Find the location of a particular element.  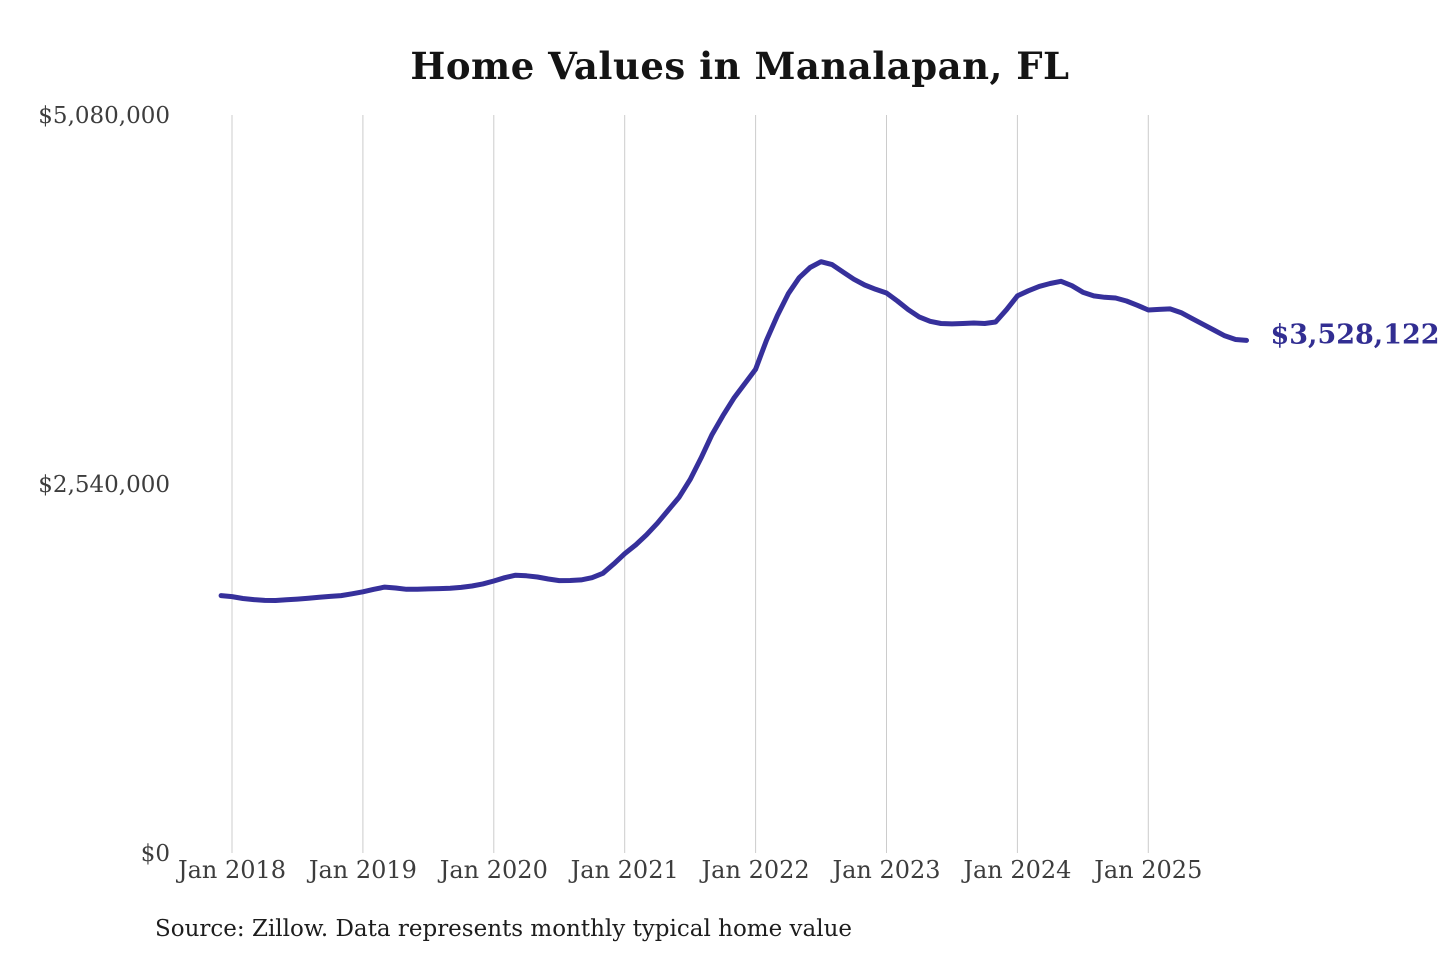

y-tick-label: $5,080,000 is located at coordinates (104, 116).